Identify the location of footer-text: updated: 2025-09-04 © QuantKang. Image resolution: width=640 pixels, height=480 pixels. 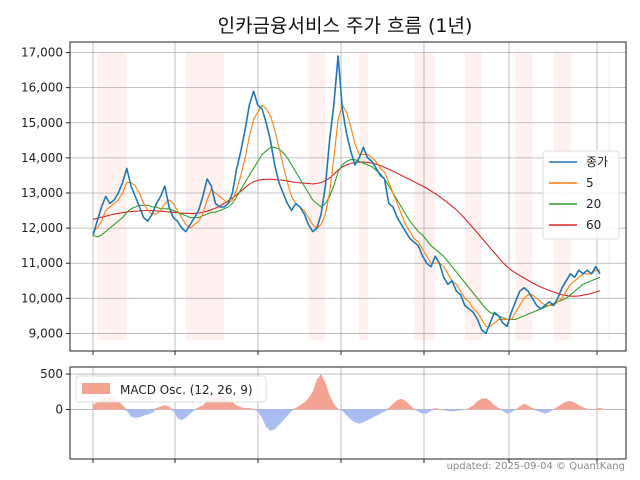
(536, 466).